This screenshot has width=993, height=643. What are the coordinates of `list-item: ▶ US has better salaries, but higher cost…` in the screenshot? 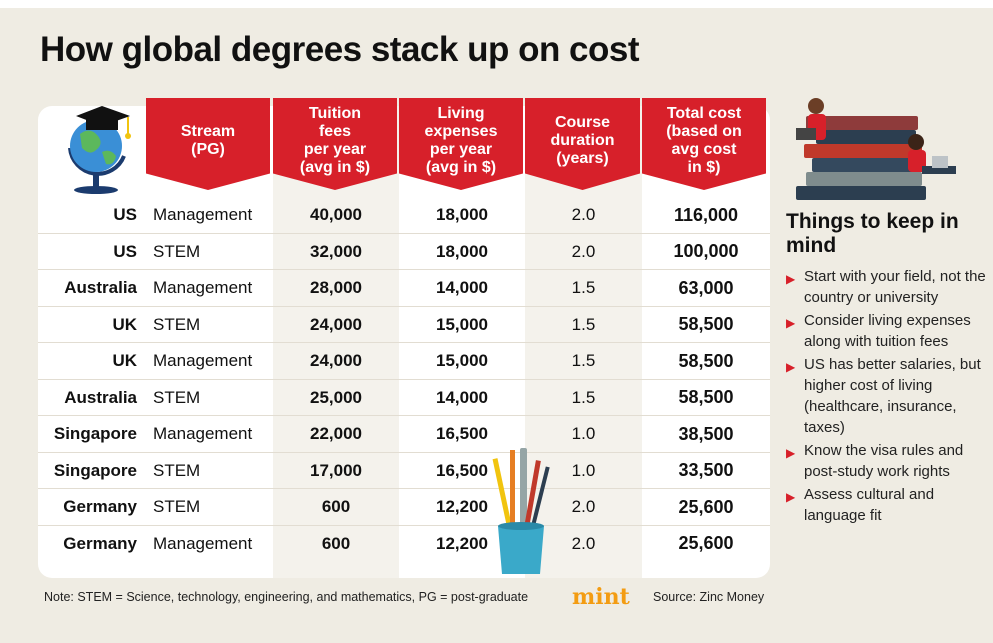 It's located at (883, 396).